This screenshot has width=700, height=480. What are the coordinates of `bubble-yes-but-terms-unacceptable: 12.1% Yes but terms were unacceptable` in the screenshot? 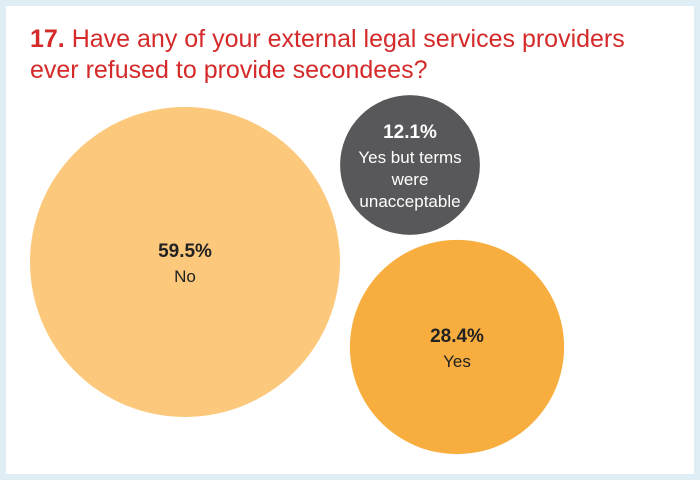 It's located at (410, 165).